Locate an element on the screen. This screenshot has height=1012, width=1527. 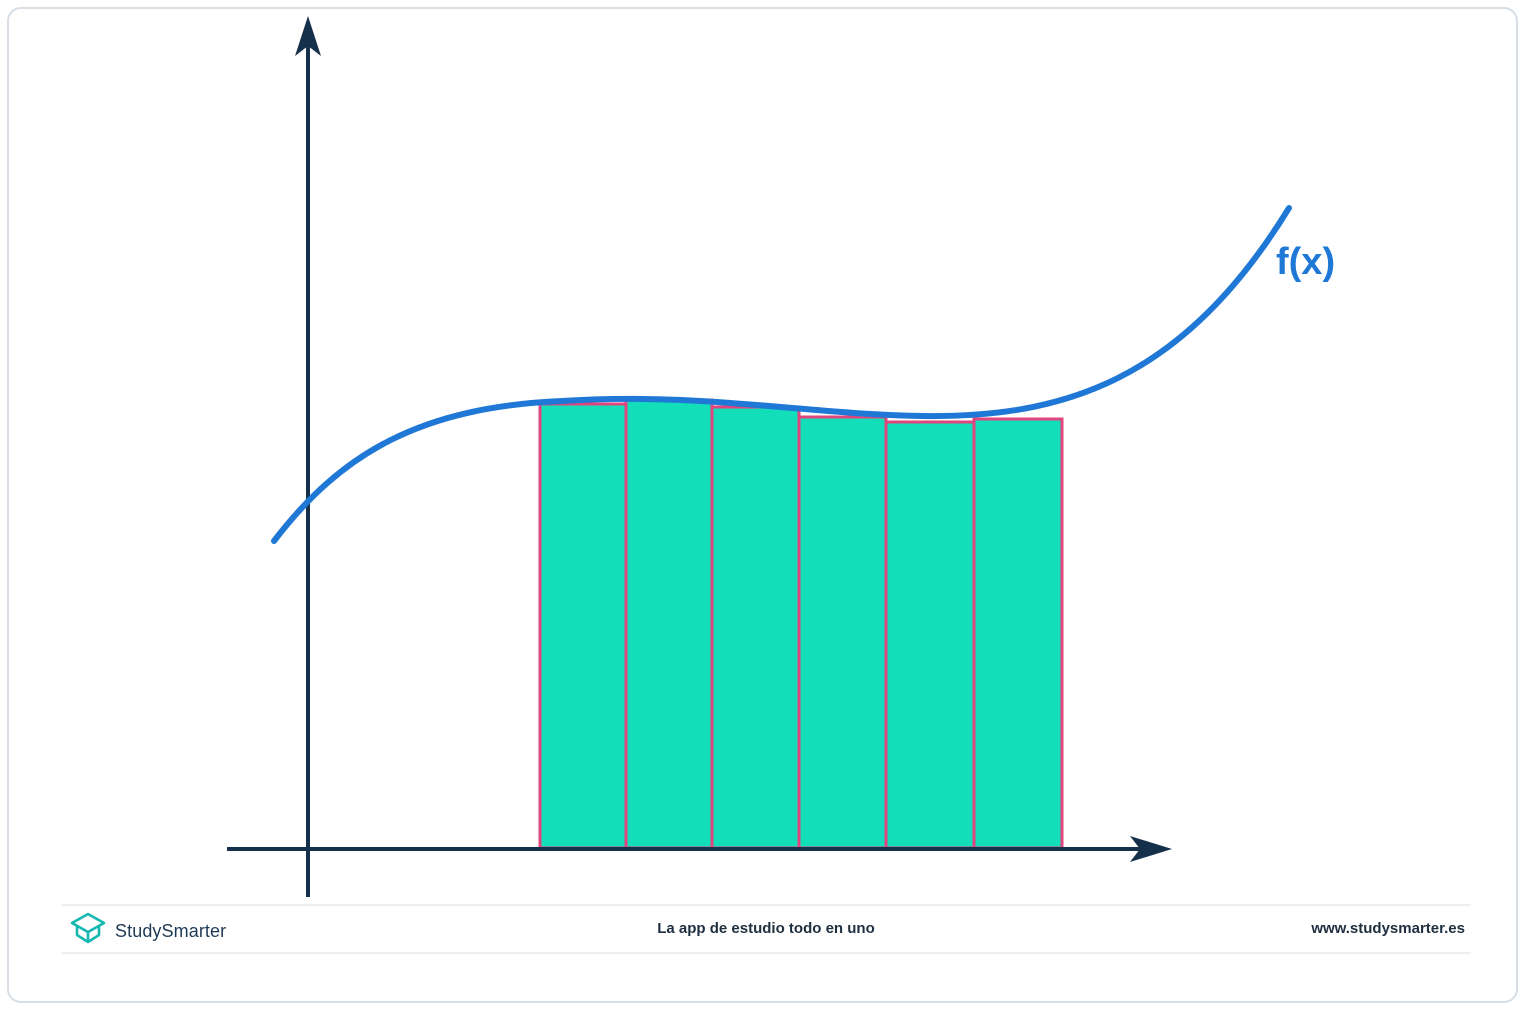
tagline: La app de estudio todo en uno is located at coordinates (766, 928).